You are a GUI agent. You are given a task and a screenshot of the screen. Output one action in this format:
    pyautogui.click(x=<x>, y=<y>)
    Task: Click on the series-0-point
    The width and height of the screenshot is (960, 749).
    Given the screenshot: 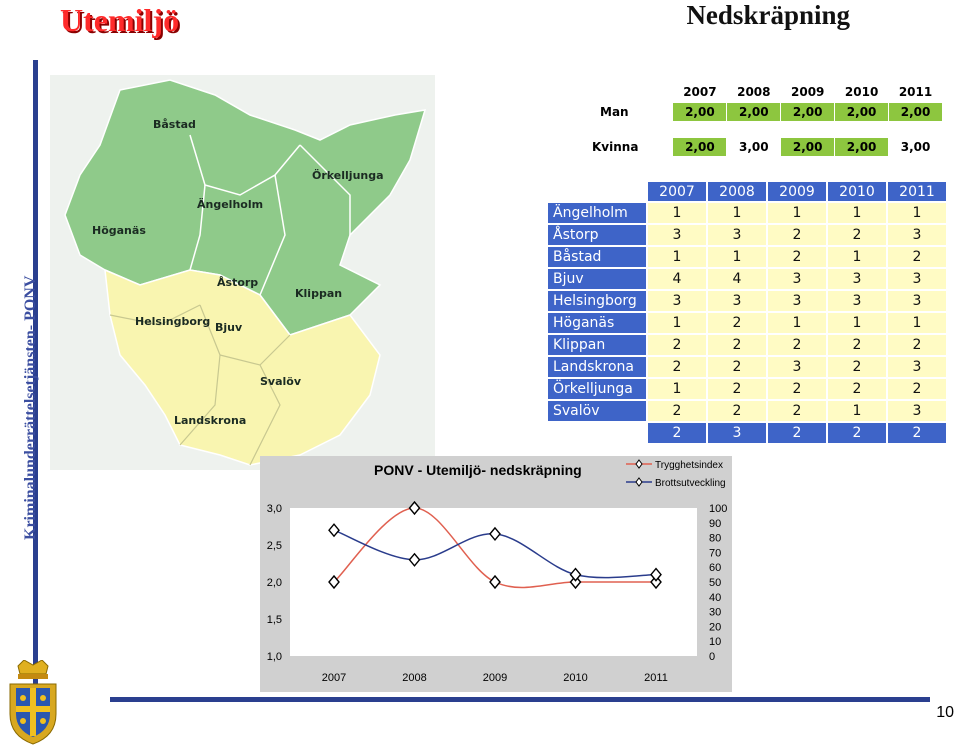 What is the action you would take?
    pyautogui.click(x=334, y=582)
    